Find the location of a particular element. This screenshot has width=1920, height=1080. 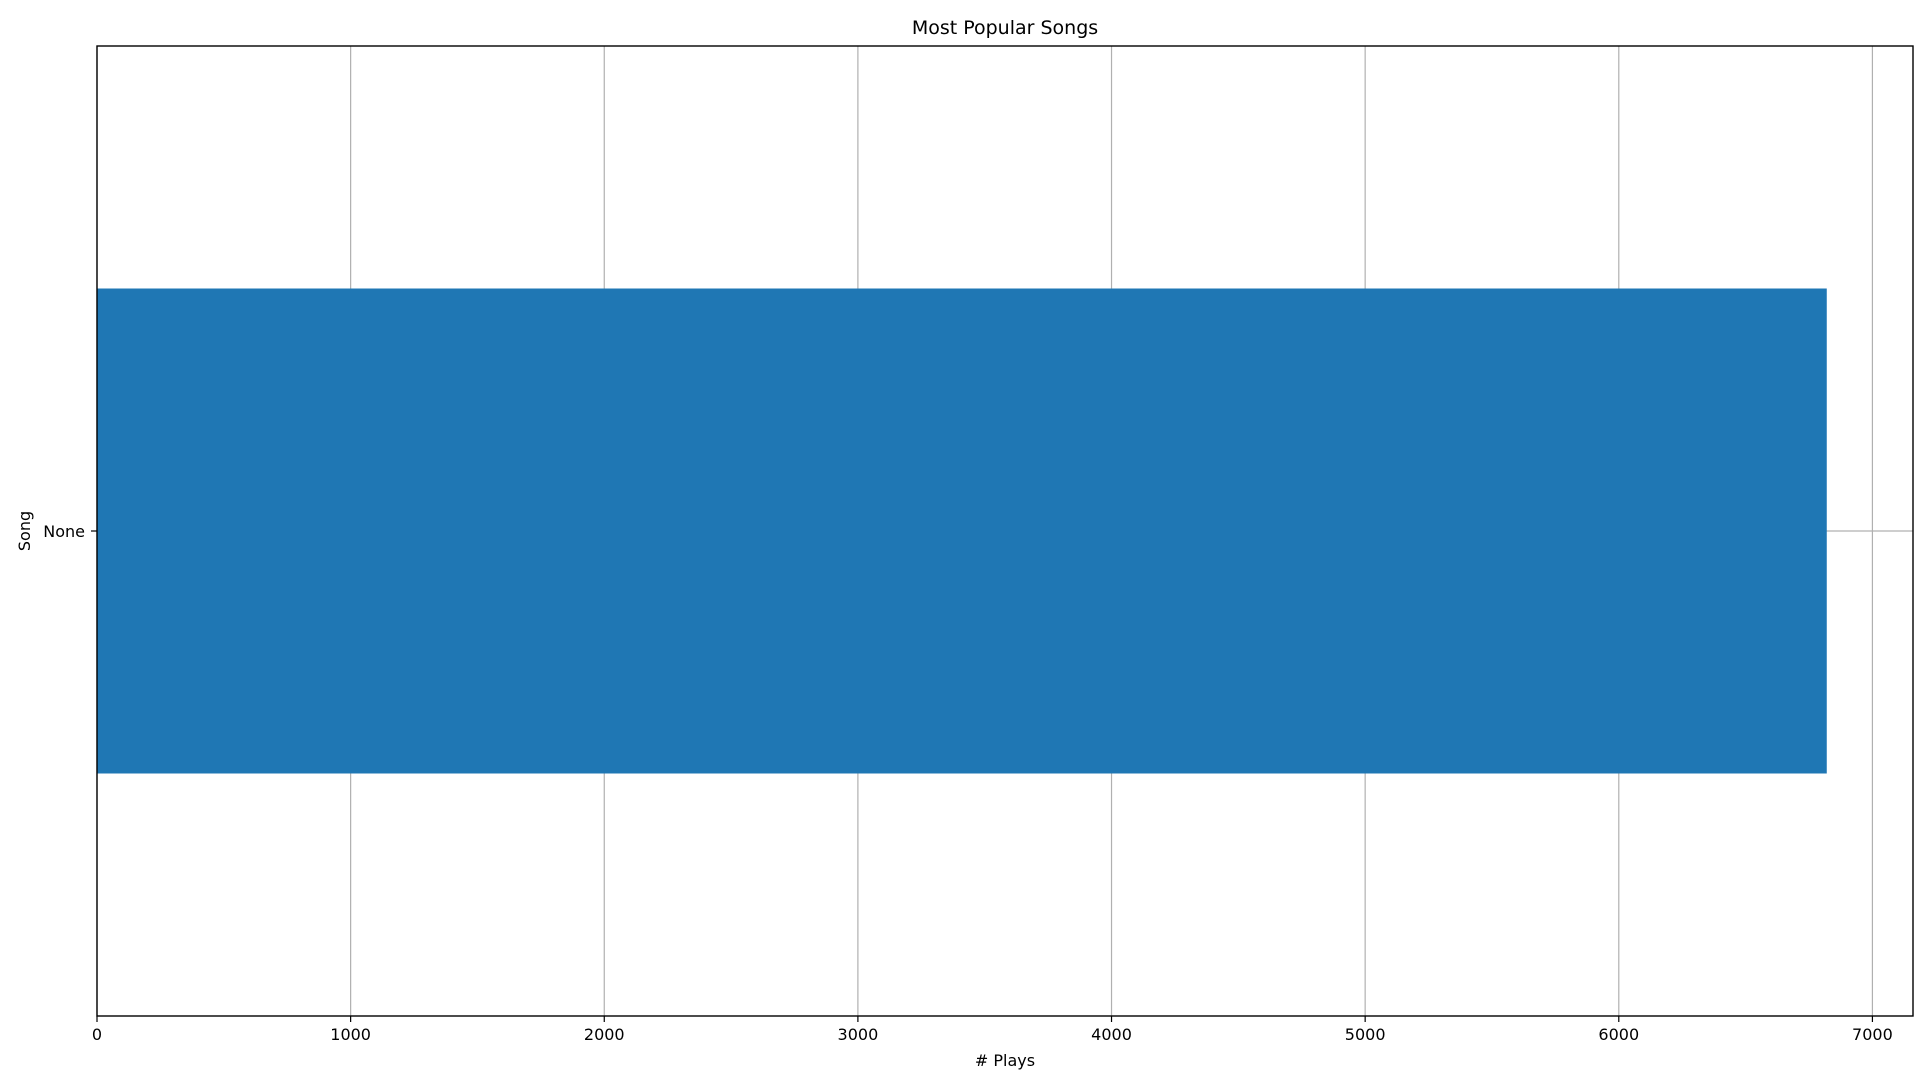

y-axis-label: Song is located at coordinates (24, 531).